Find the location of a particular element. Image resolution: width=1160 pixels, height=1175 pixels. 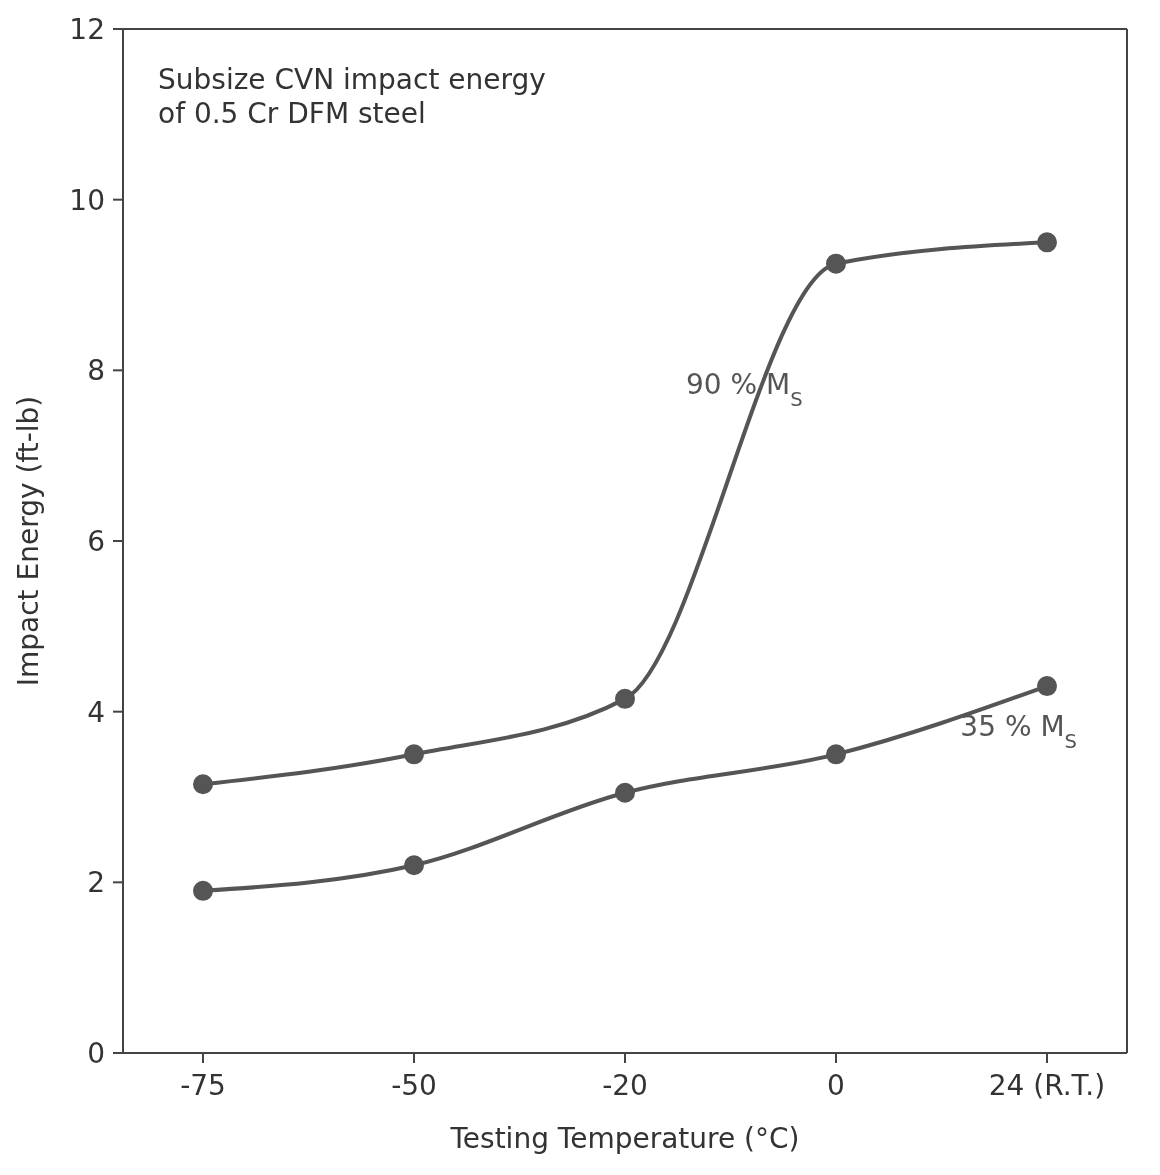

y-tick-label: 12 is located at coordinates (87, 29).